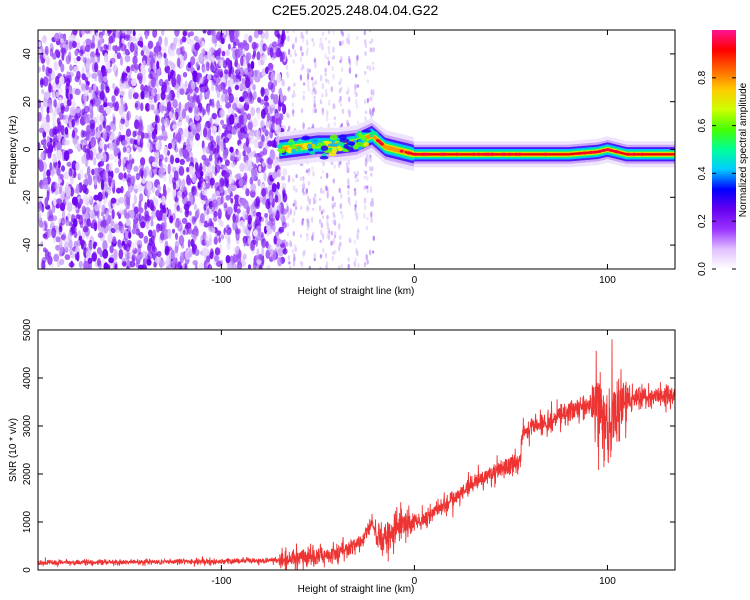 The width and height of the screenshot is (750, 600). Describe the element at coordinates (27, 197) in the screenshot. I see `spectrogram-y-tick-label: -20` at that location.